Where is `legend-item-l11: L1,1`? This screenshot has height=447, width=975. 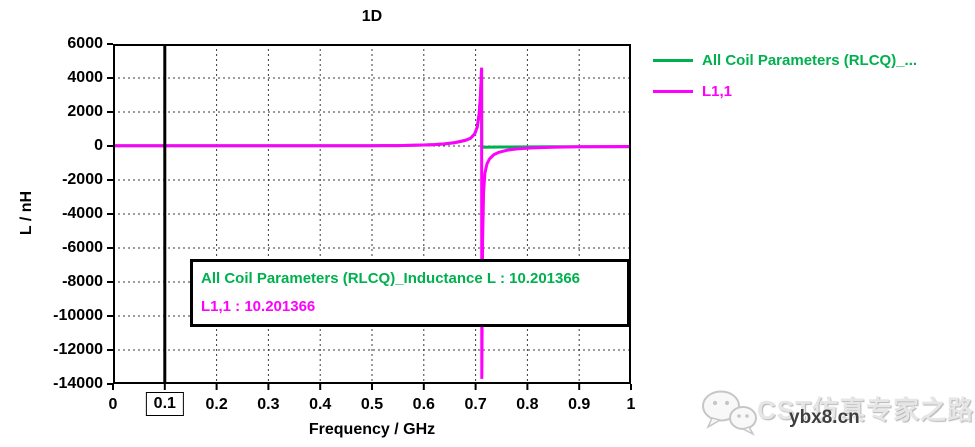
legend-item-l11: L1,1 is located at coordinates (785, 91).